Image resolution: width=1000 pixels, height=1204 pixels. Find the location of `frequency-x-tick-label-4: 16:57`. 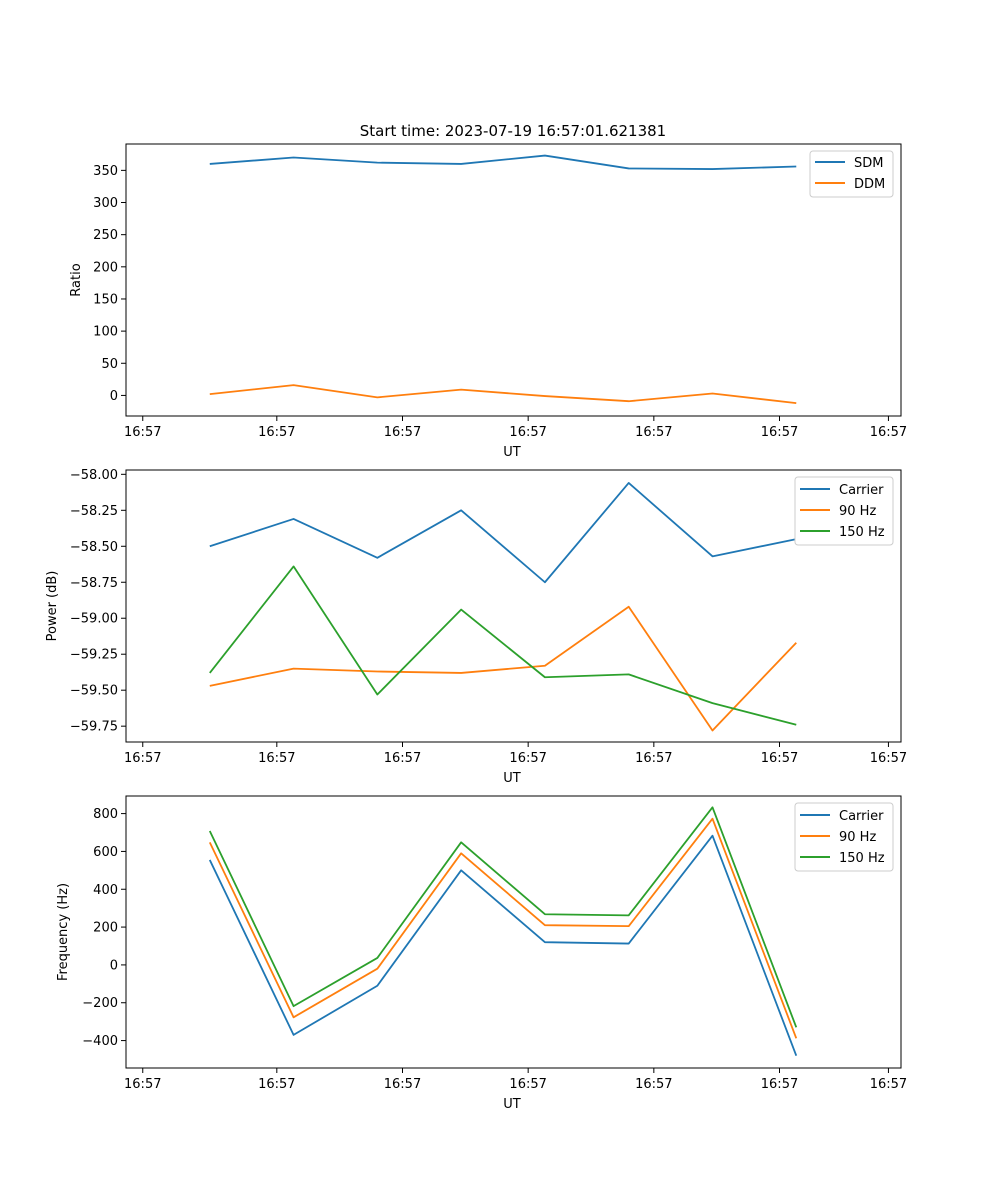

frequency-x-tick-label-4: 16:57 is located at coordinates (653, 1084).